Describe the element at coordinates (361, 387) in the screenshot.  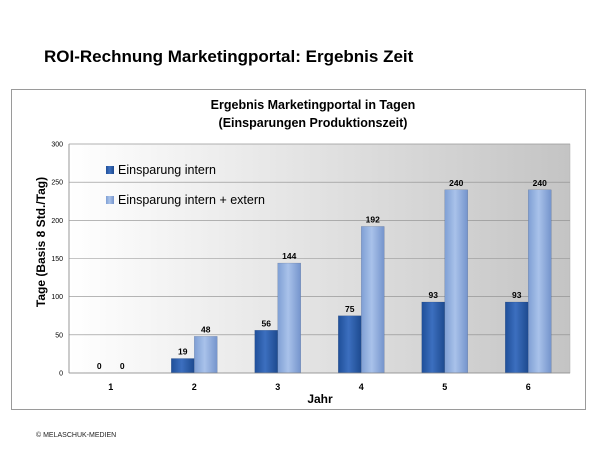
I see `x-tick-label: 4` at that location.